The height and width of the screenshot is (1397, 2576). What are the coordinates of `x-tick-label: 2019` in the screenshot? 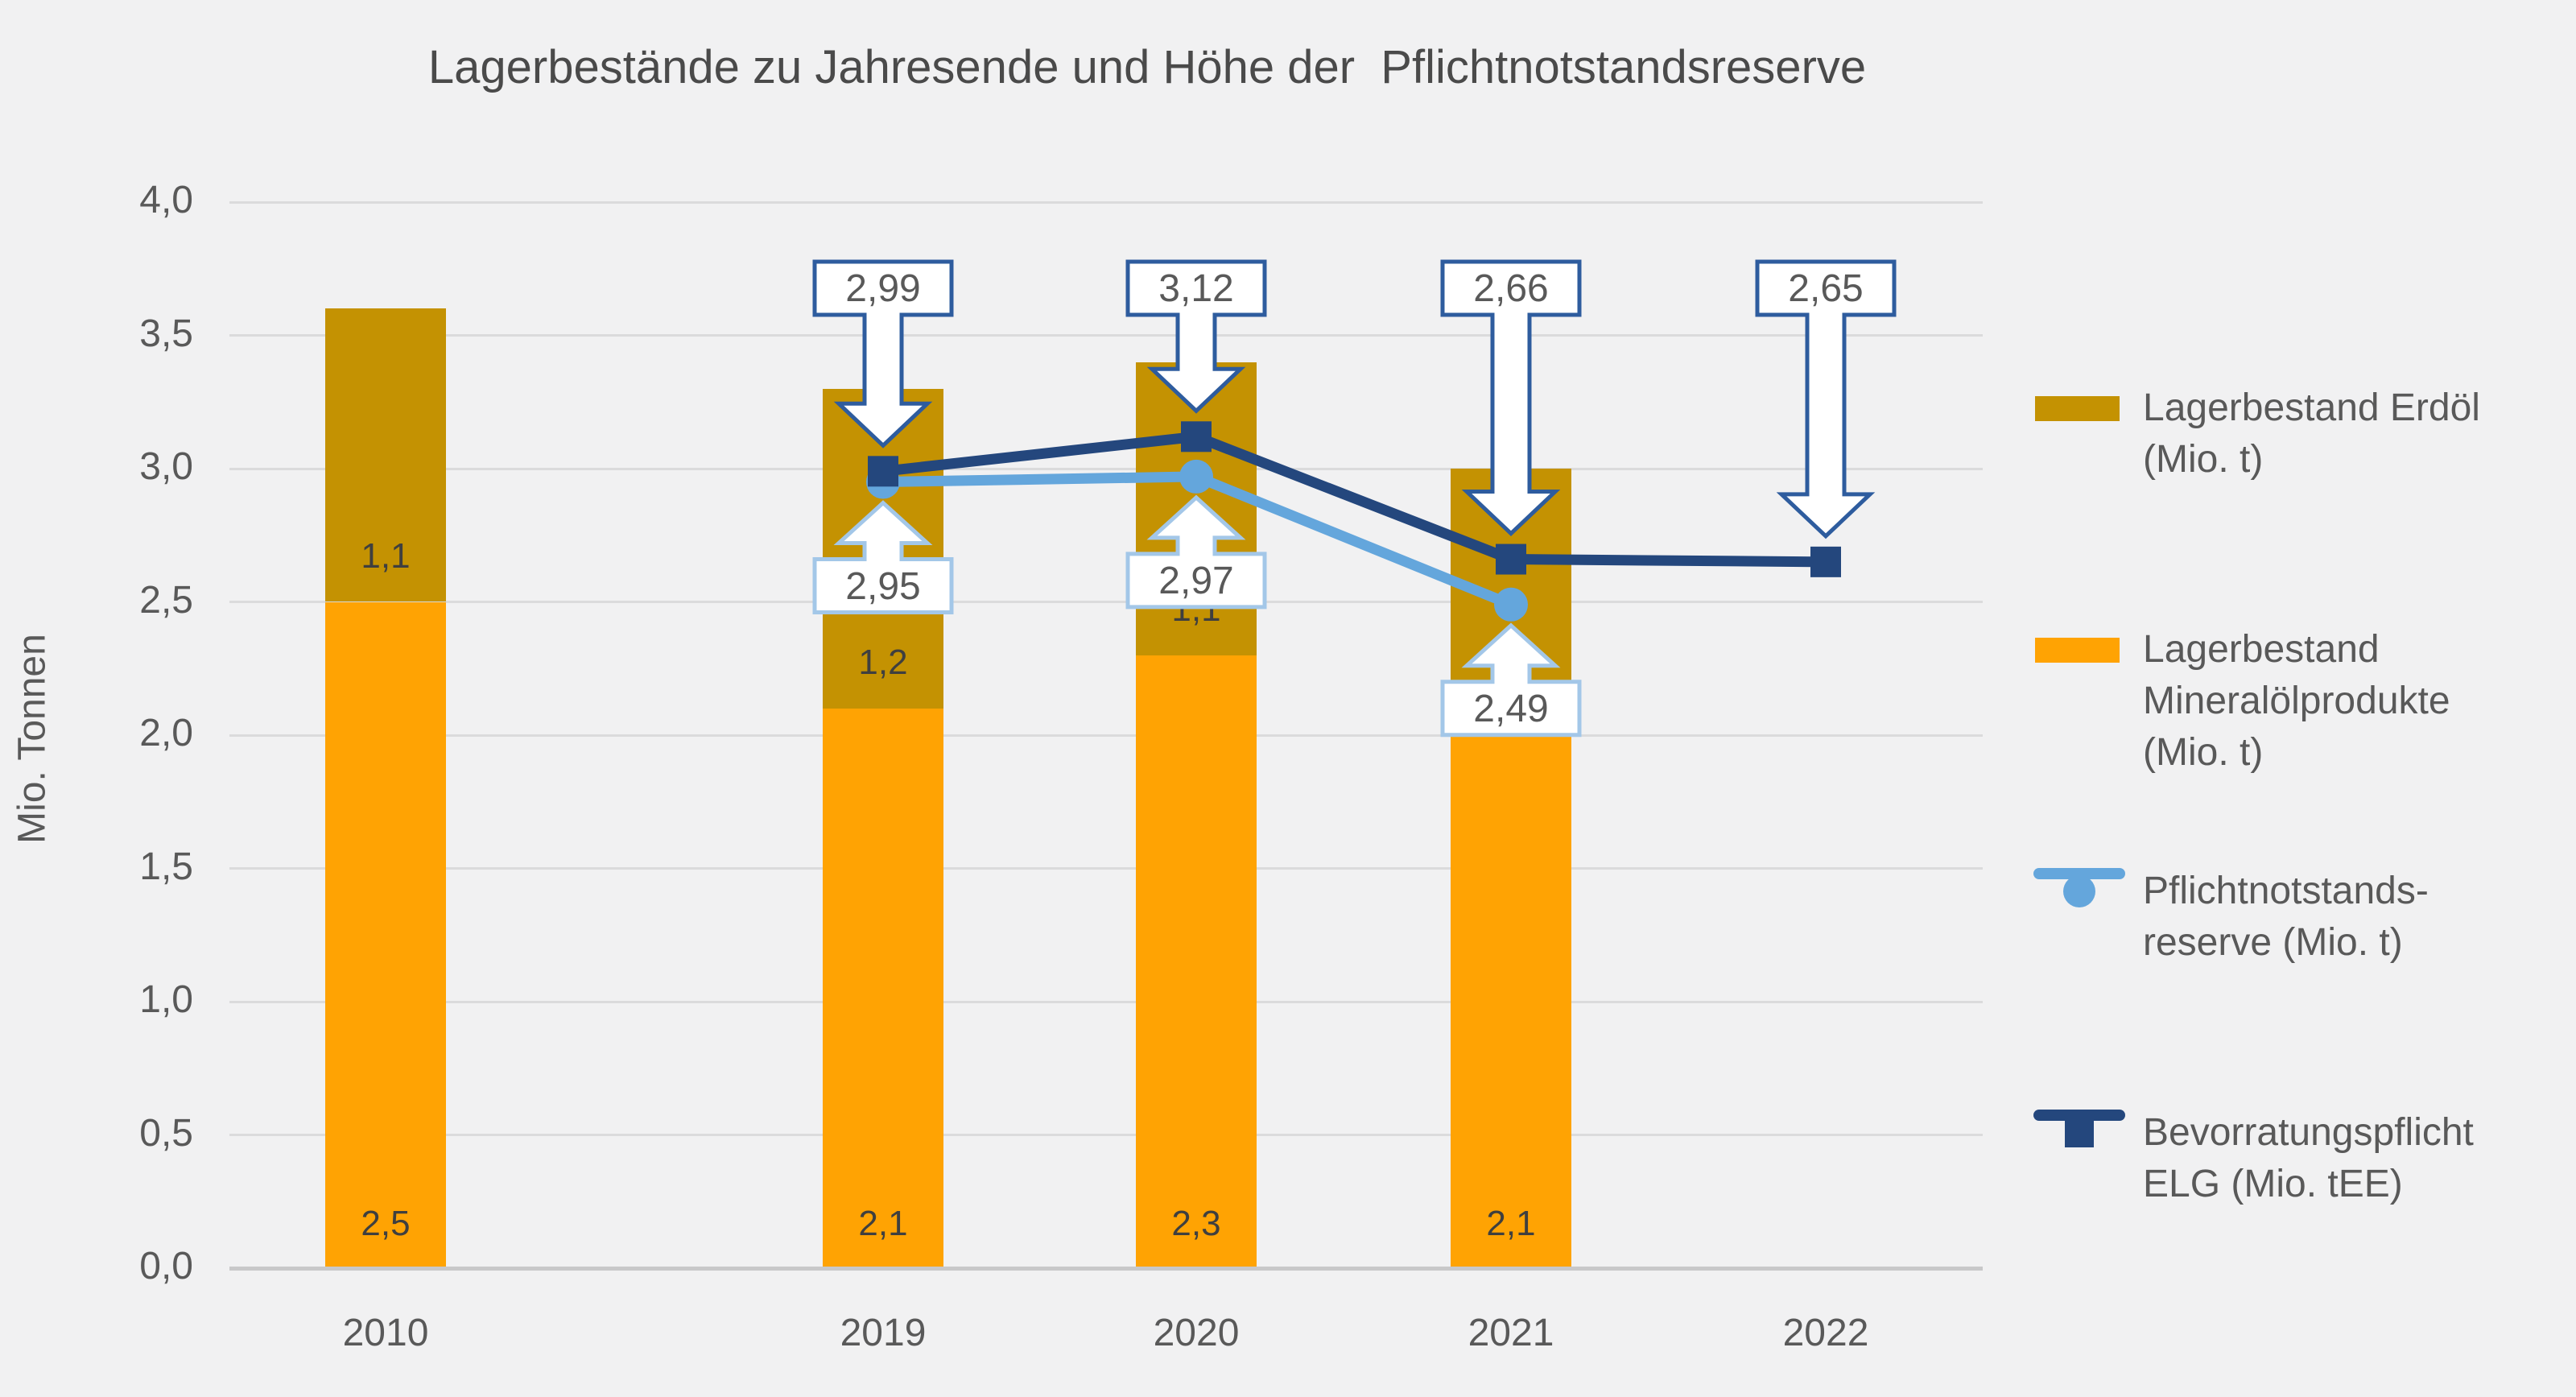 It's located at (884, 1333).